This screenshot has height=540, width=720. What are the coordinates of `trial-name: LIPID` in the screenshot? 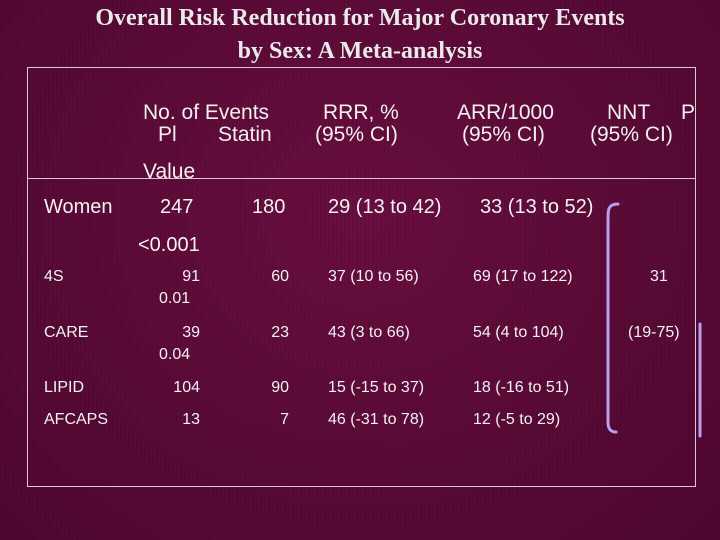 It's located at (64, 387).